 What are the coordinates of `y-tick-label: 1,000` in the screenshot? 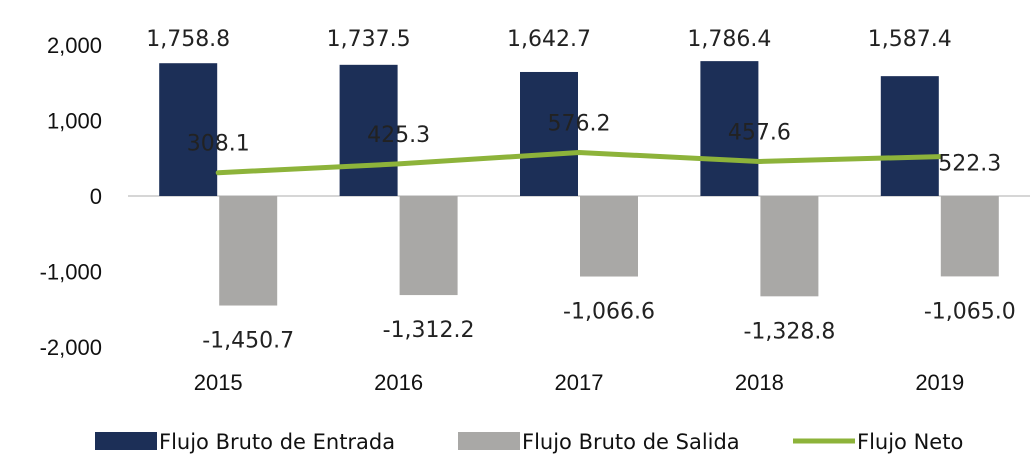 It's located at (74, 121).